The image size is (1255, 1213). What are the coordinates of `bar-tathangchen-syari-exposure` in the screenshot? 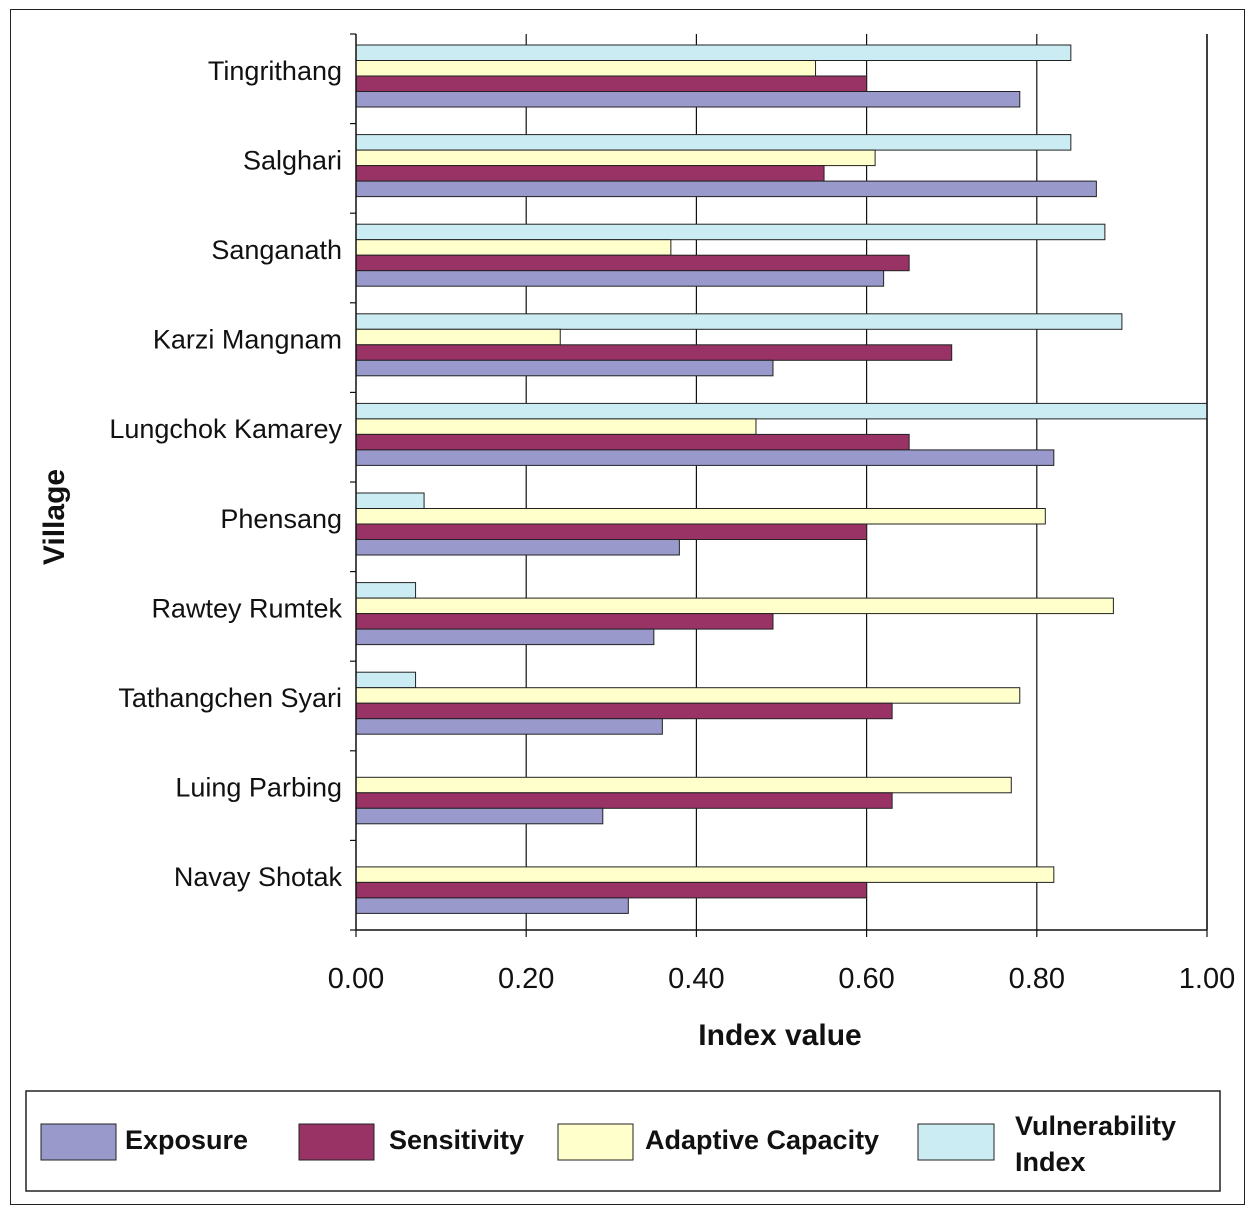 It's located at (509, 726).